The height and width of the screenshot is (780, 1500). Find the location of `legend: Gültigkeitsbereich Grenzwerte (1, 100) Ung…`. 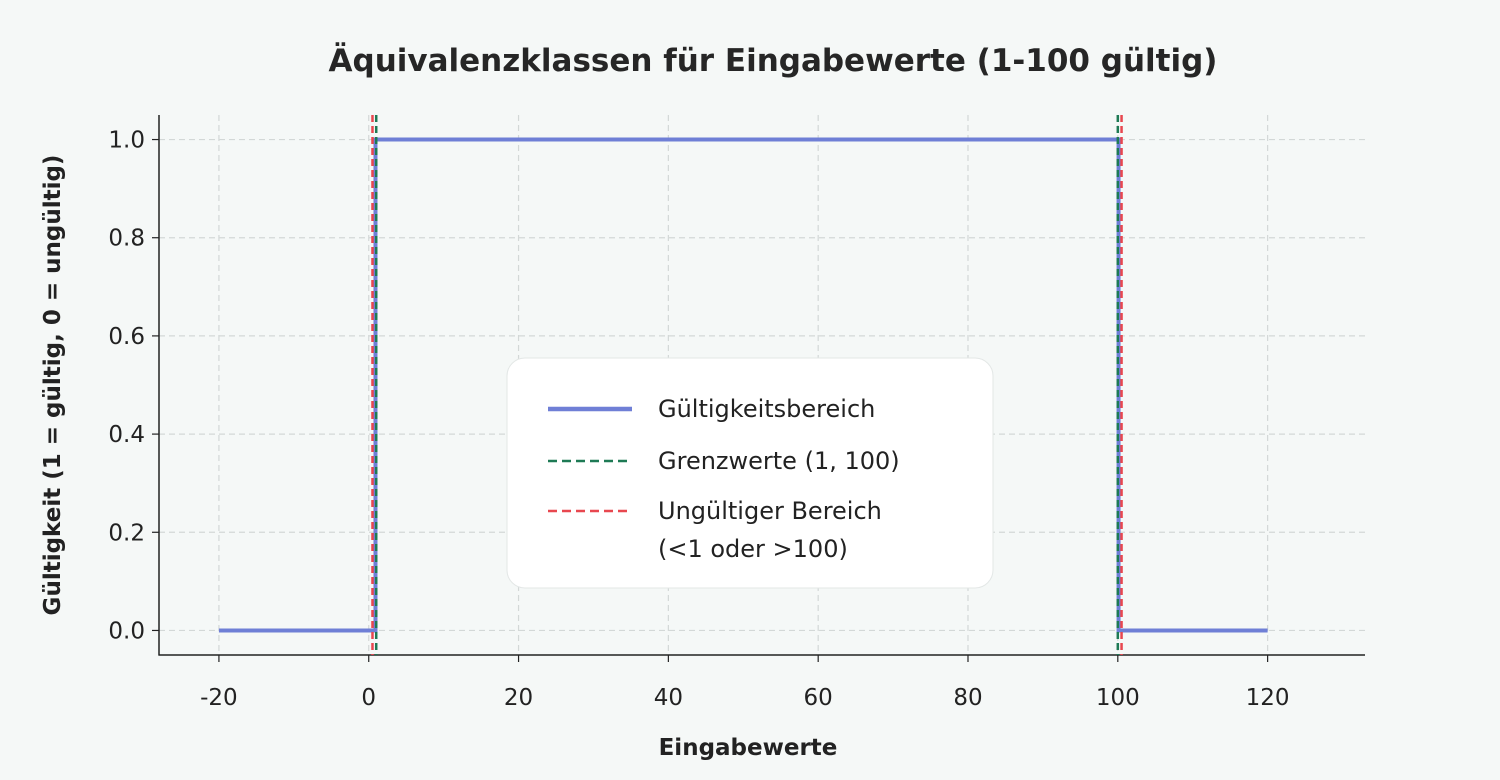

legend: Gültigkeitsbereich Grenzwerte (1, 100) Ung… is located at coordinates (750, 473).